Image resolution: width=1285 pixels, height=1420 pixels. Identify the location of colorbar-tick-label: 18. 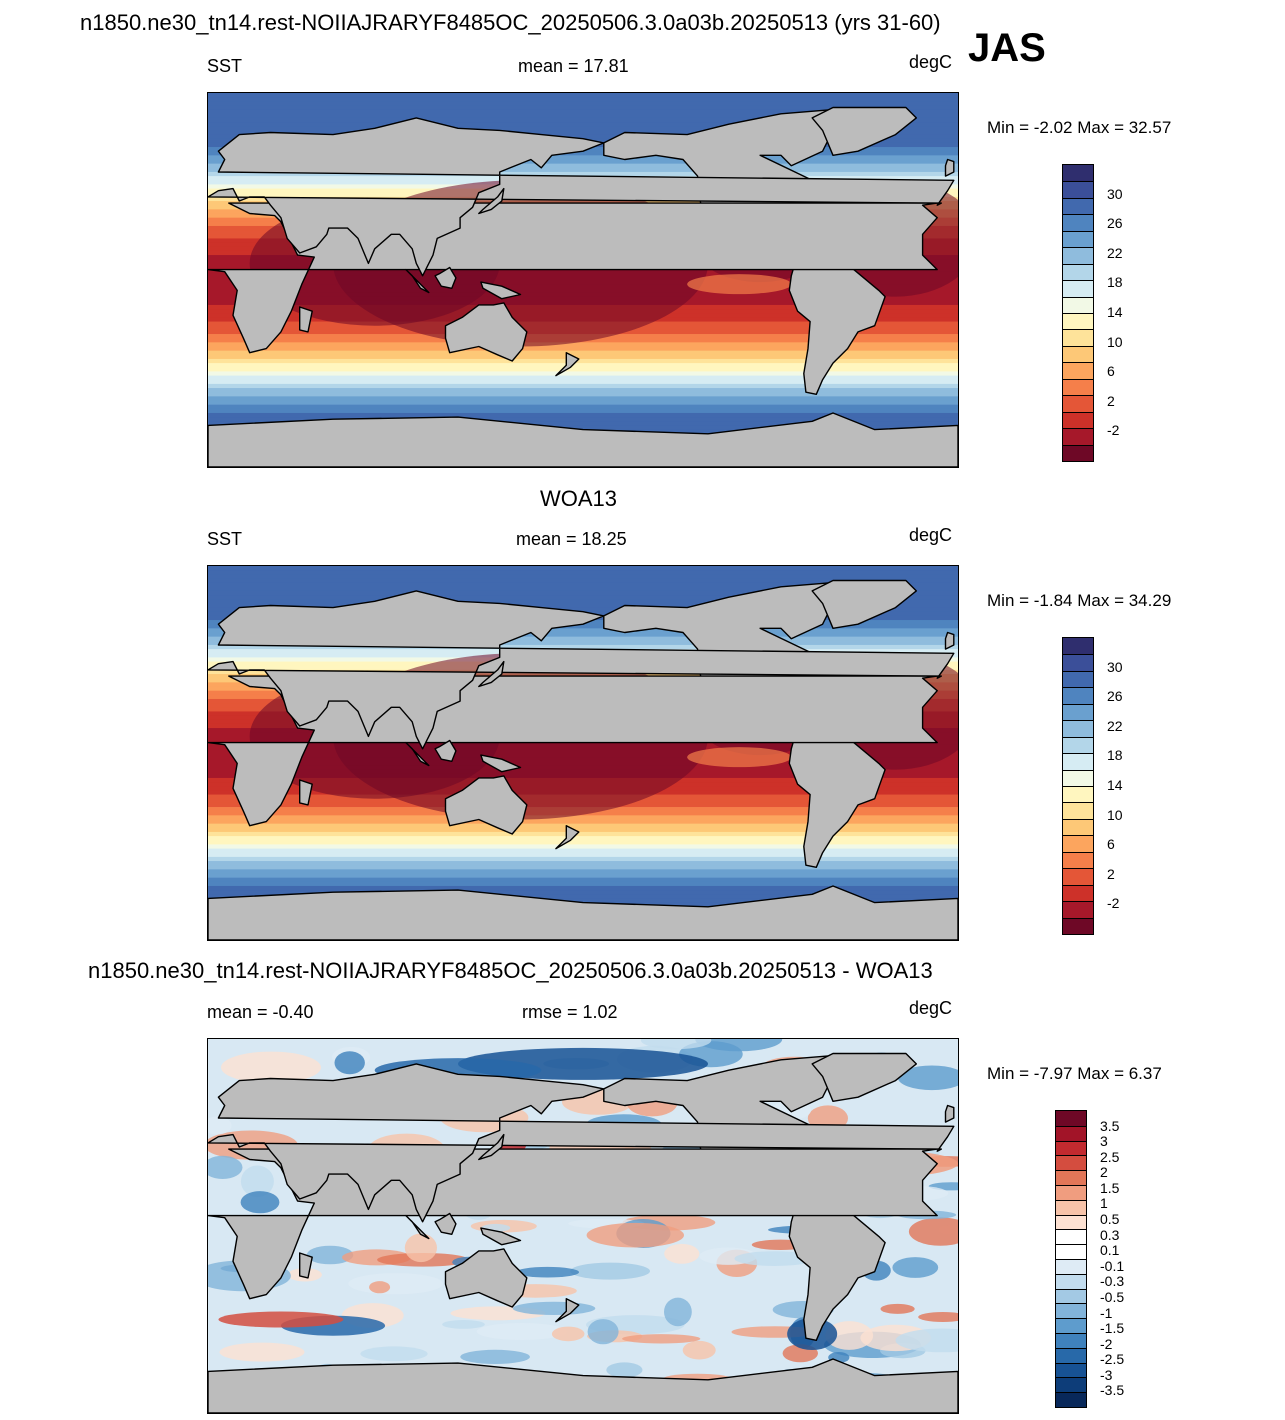
(1115, 282).